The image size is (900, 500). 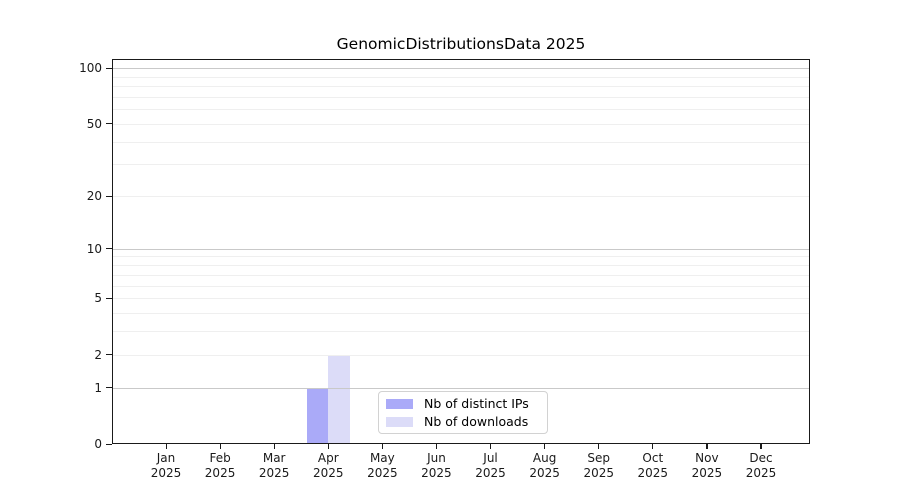 I want to click on x-label-month: Apr, so click(x=328, y=458).